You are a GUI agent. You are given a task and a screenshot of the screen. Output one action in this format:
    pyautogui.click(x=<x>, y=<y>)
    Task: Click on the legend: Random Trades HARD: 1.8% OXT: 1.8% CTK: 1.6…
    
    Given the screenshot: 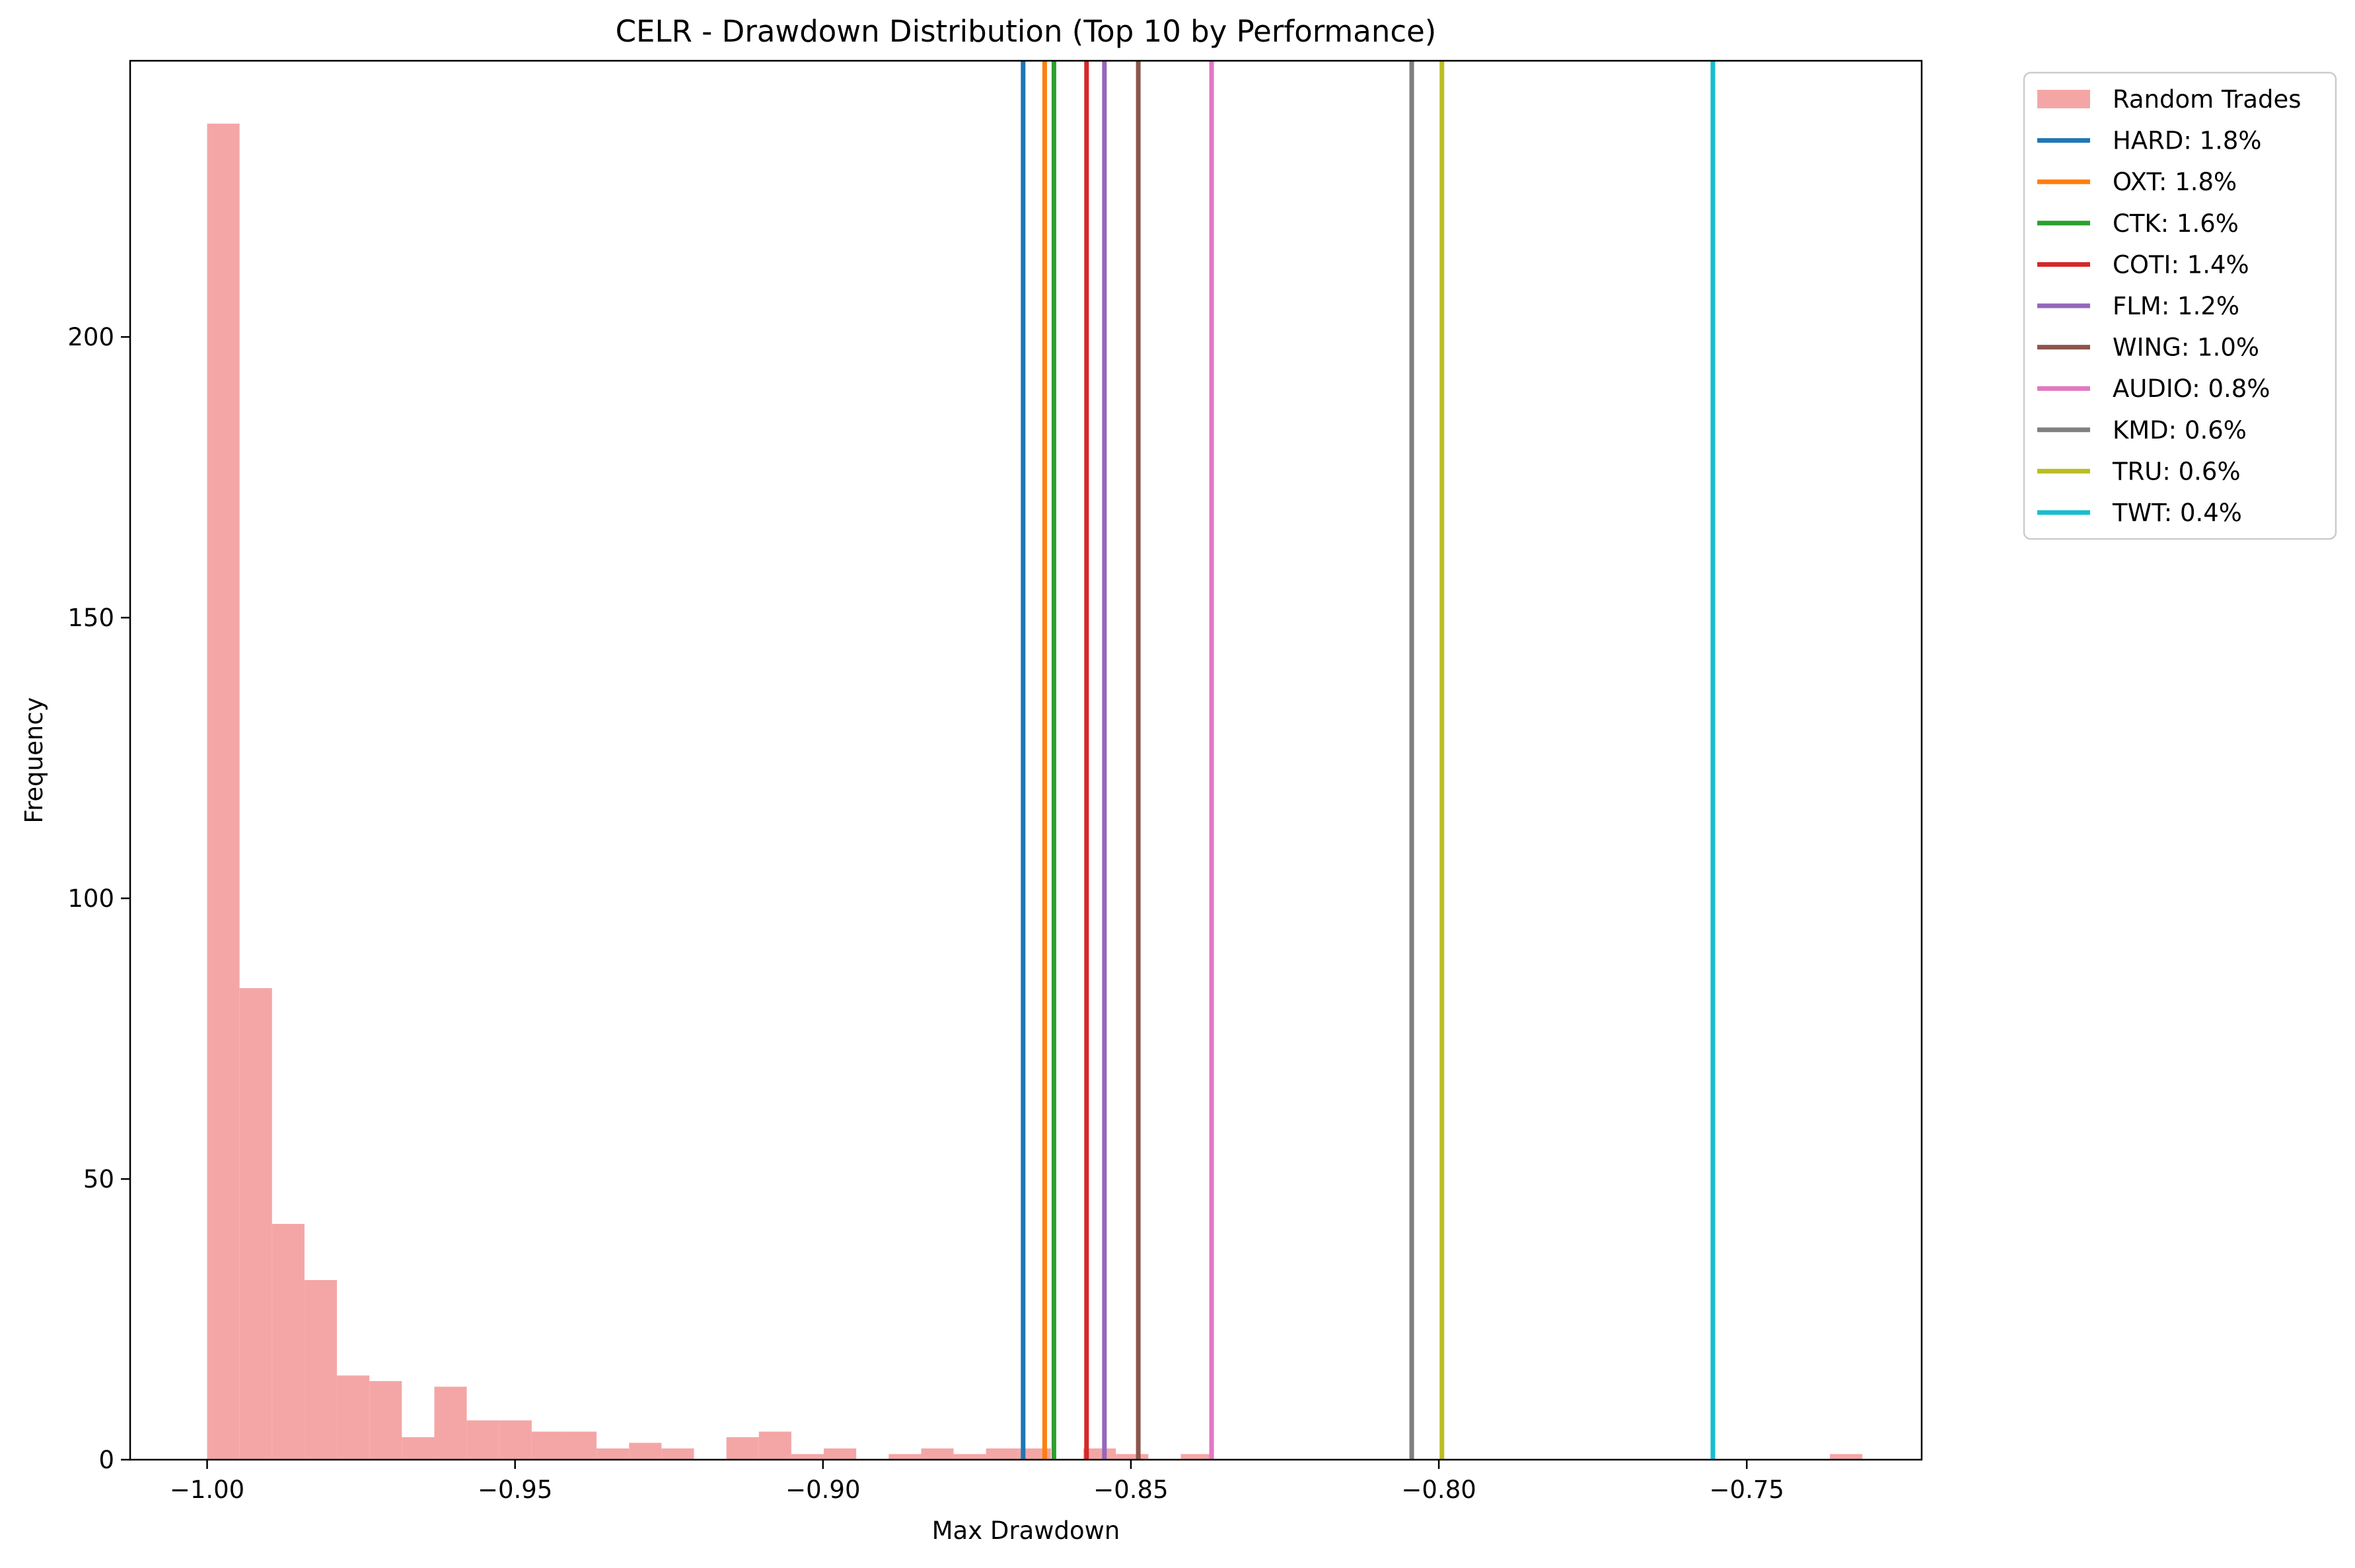 What is the action you would take?
    pyautogui.click(x=2180, y=305)
    